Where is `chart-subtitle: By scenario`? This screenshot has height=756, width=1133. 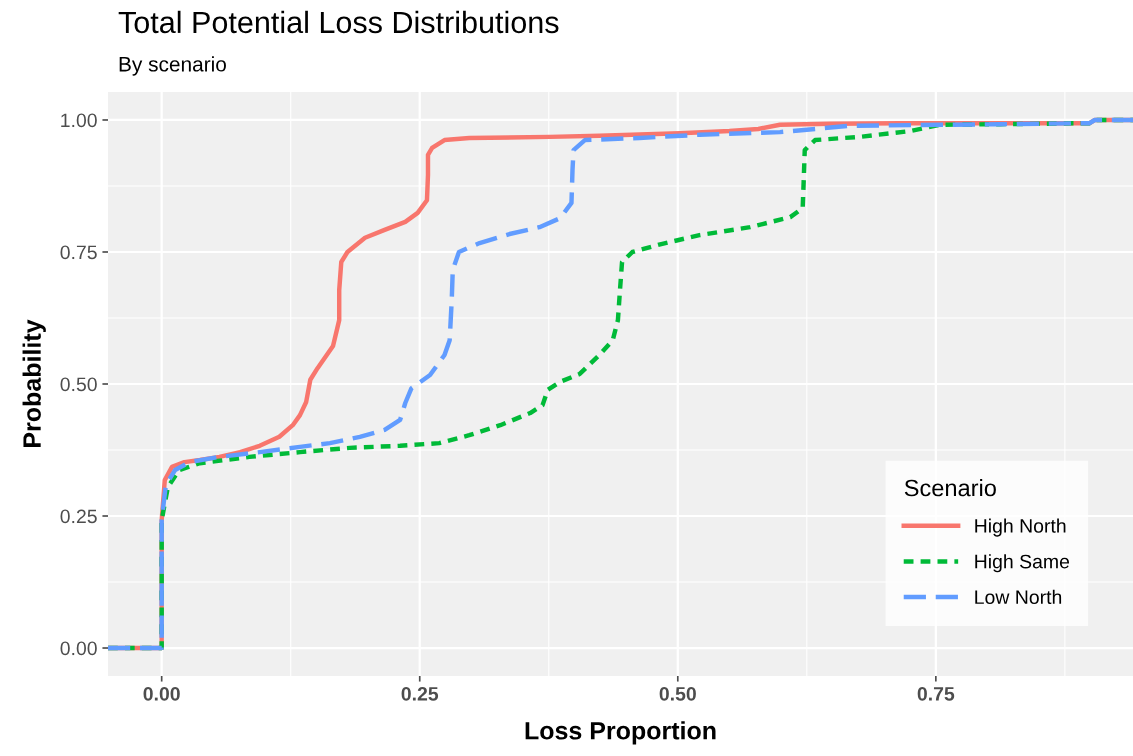
chart-subtitle: By scenario is located at coordinates (172, 66).